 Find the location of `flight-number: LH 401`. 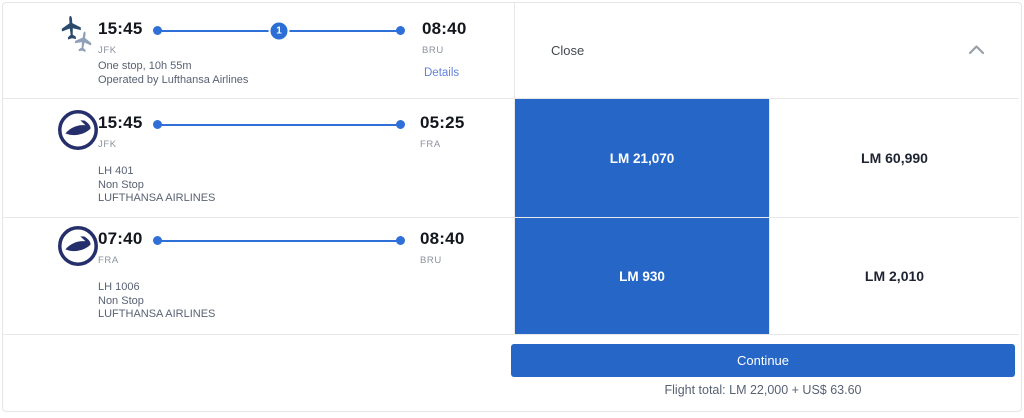

flight-number: LH 401 is located at coordinates (116, 171).